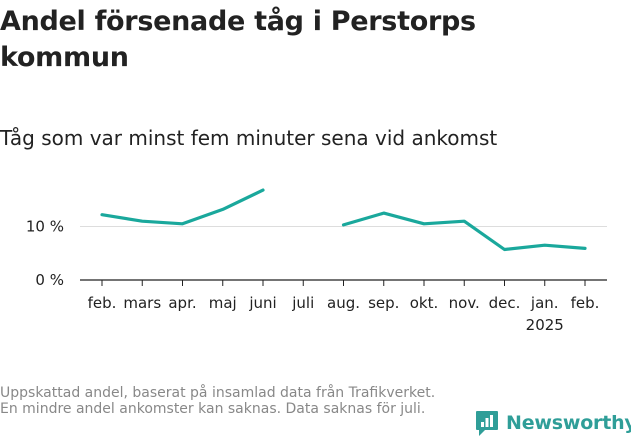  What do you see at coordinates (262, 303) in the screenshot?
I see `x-tick-label: juni` at bounding box center [262, 303].